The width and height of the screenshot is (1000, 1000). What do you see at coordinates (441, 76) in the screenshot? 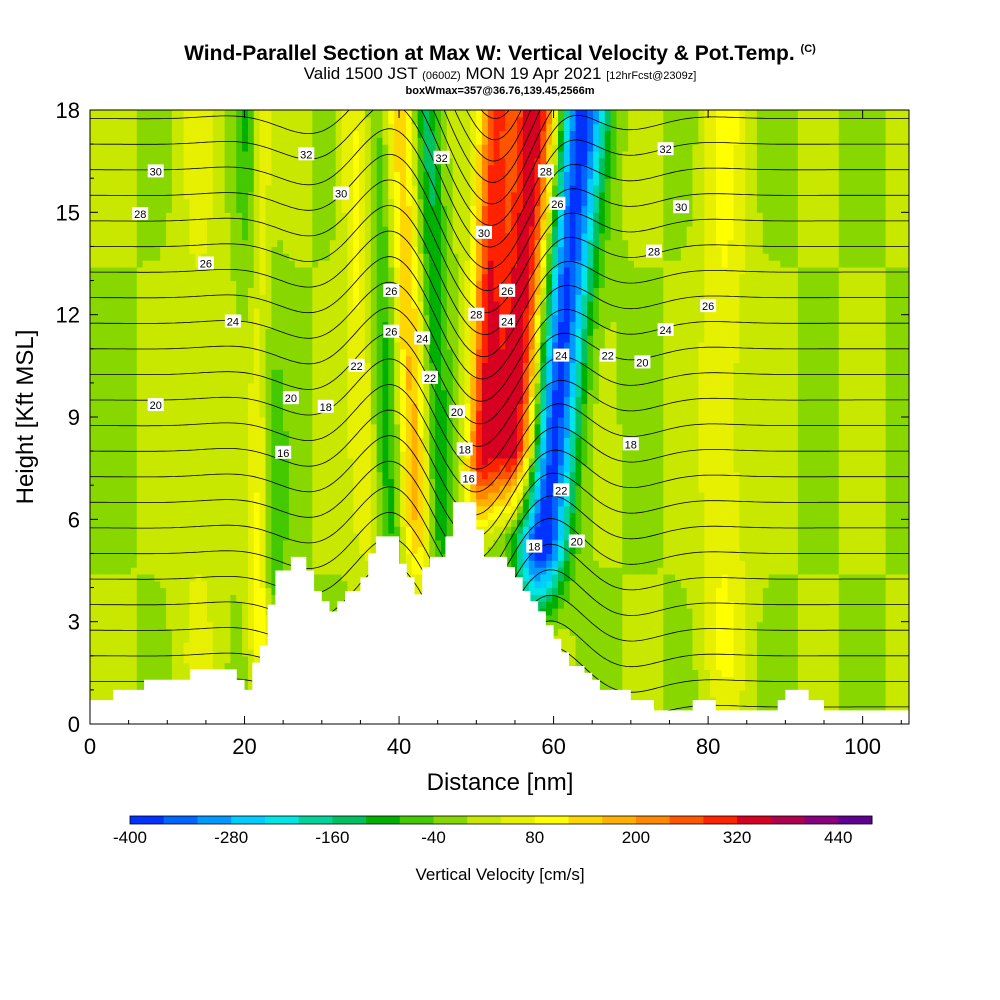
I see `valid-utc: (0600Z)` at bounding box center [441, 76].